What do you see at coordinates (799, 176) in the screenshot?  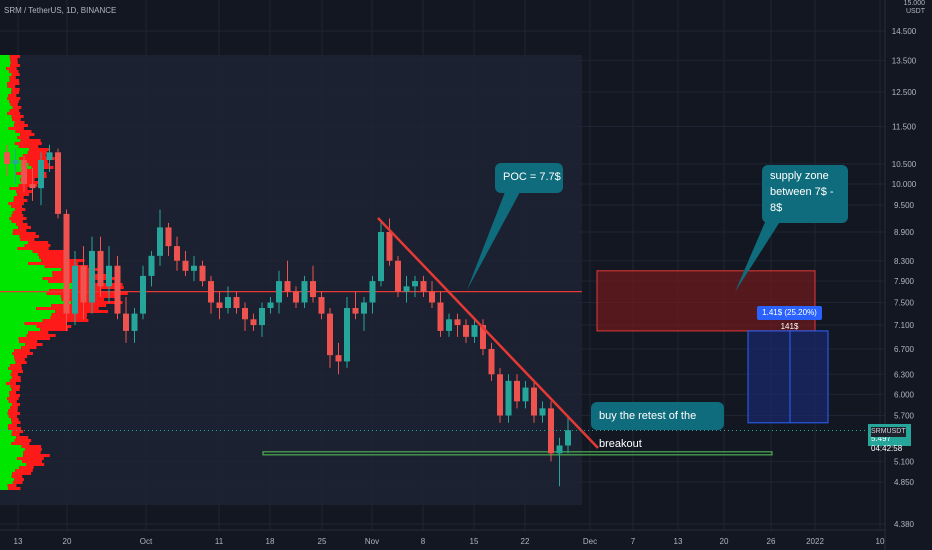 I see `supply-zone-line1: supply zone` at bounding box center [799, 176].